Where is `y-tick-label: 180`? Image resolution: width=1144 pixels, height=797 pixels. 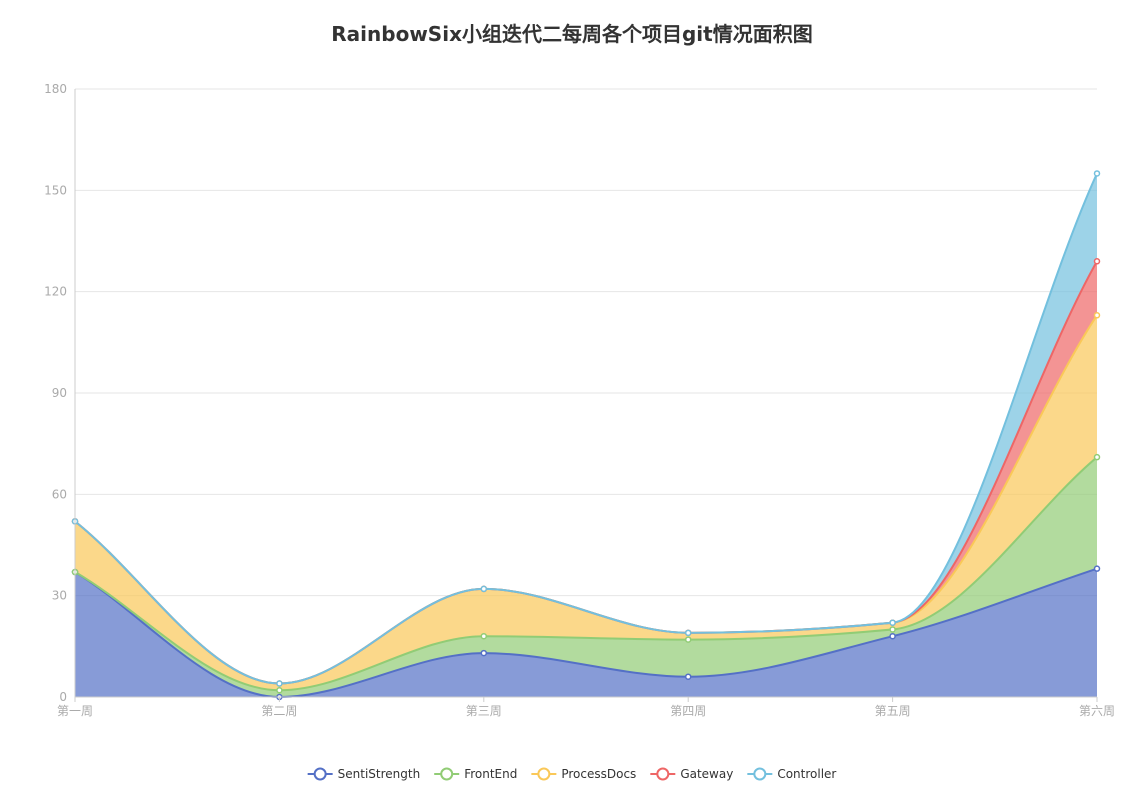 y-tick-label: 180 is located at coordinates (55, 89).